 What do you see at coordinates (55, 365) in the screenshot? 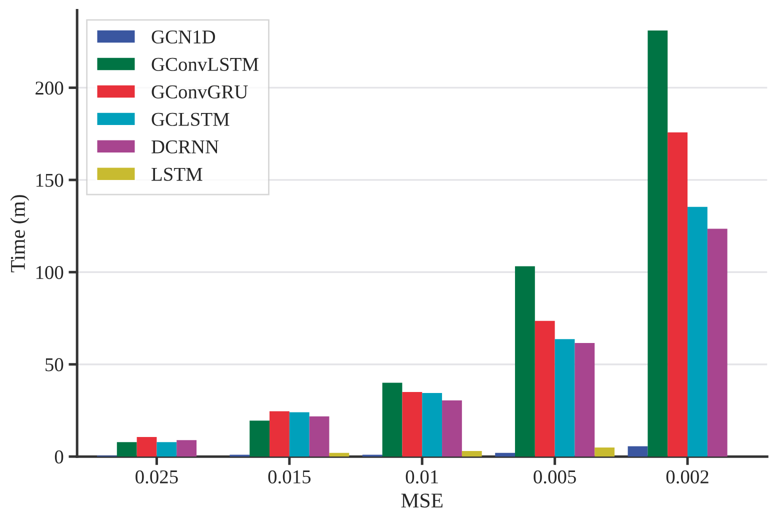
I see `y-tick-label: 50` at bounding box center [55, 365].